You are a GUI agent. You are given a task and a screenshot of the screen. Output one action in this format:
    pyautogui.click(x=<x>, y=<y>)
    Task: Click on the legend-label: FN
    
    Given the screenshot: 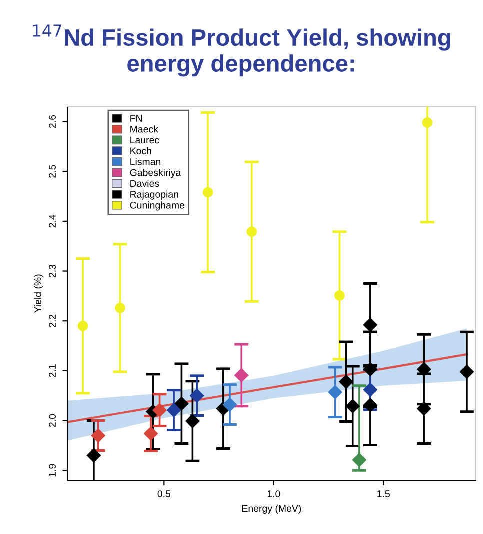 What is the action you would take?
    pyautogui.click(x=136, y=118)
    